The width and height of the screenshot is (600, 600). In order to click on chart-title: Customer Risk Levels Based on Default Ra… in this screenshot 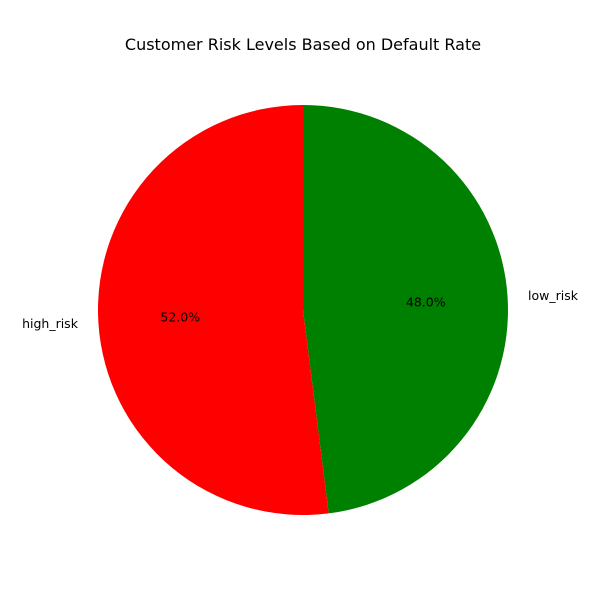, I will do `click(303, 44)`.